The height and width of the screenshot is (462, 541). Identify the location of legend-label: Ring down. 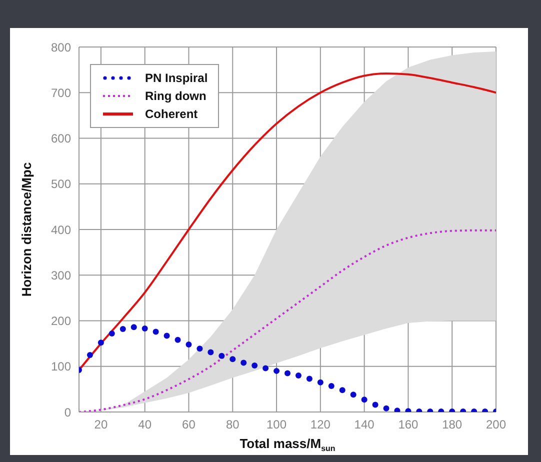
(175, 96).